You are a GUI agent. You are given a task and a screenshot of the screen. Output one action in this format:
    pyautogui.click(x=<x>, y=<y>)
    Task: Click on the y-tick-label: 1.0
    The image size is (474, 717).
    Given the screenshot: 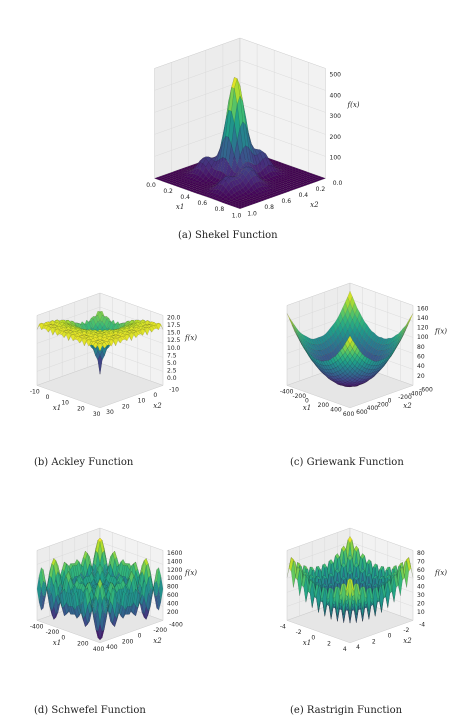 What is the action you would take?
    pyautogui.click(x=252, y=213)
    